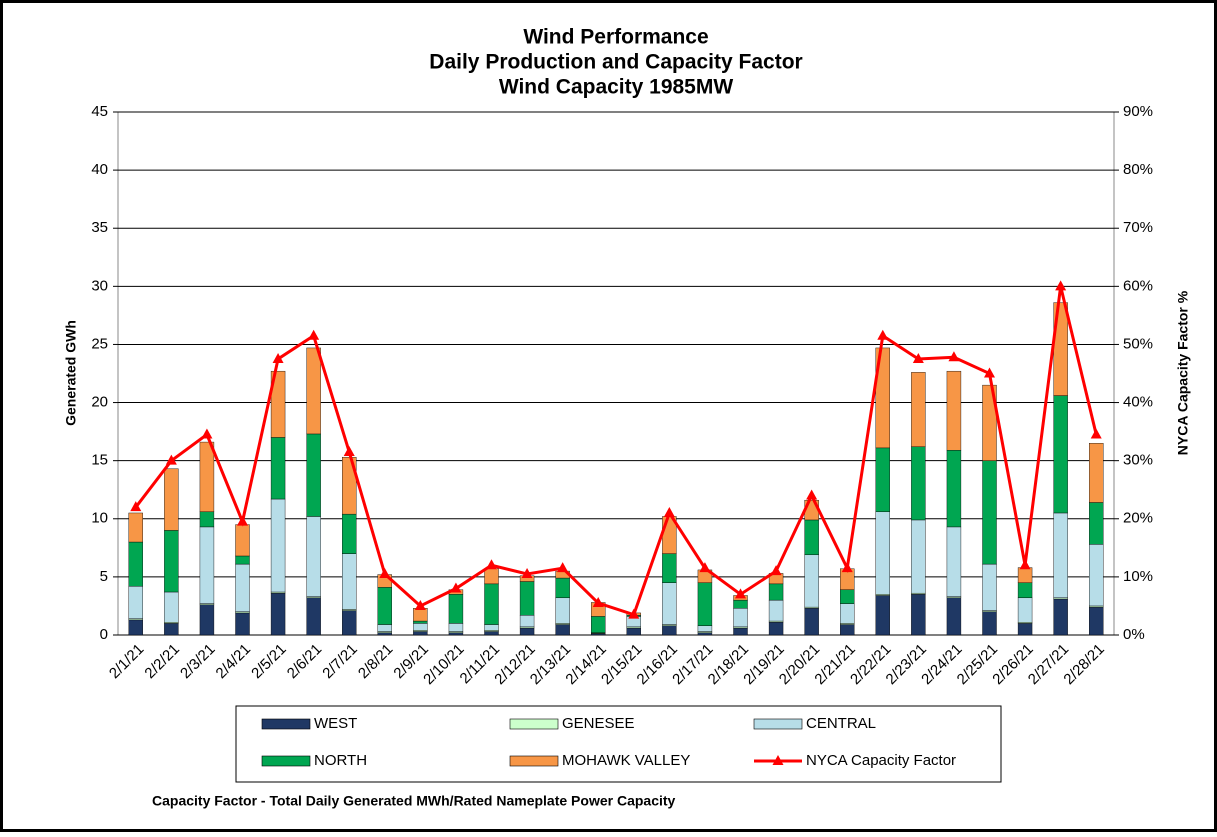  Describe the element at coordinates (99, 285) in the screenshot. I see `y-tick-label: 30` at that location.